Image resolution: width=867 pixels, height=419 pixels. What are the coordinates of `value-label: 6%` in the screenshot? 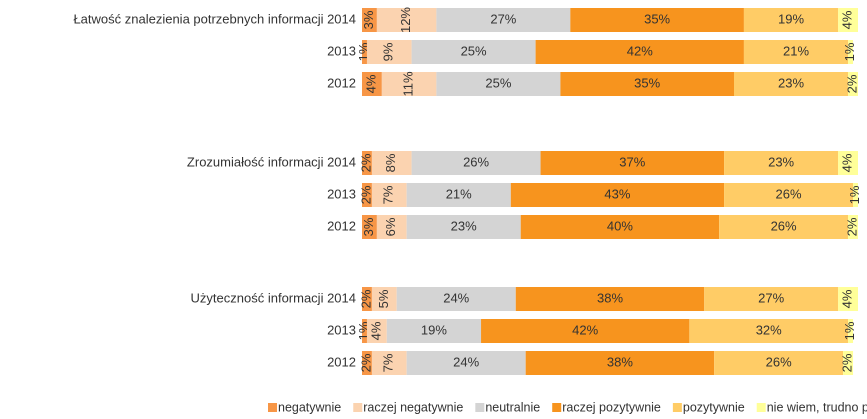 It's located at (390, 226).